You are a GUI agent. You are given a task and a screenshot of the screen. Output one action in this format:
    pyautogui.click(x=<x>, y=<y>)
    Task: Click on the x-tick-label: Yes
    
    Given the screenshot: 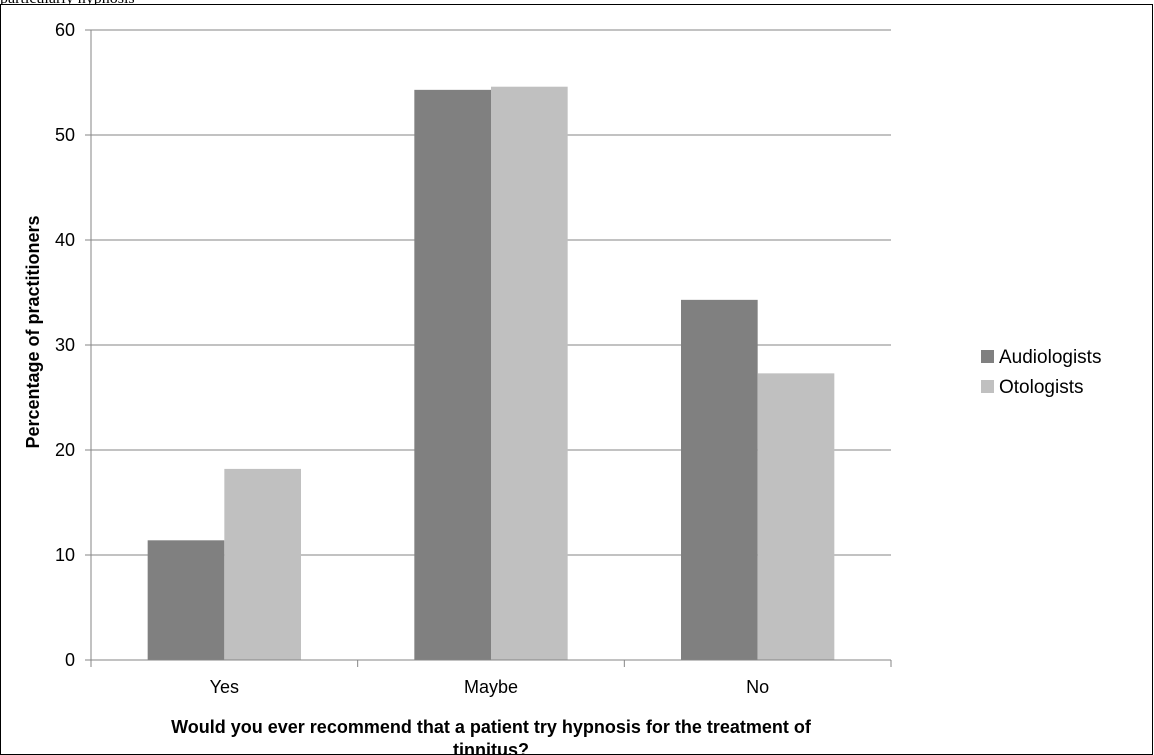 What is the action you would take?
    pyautogui.click(x=224, y=687)
    